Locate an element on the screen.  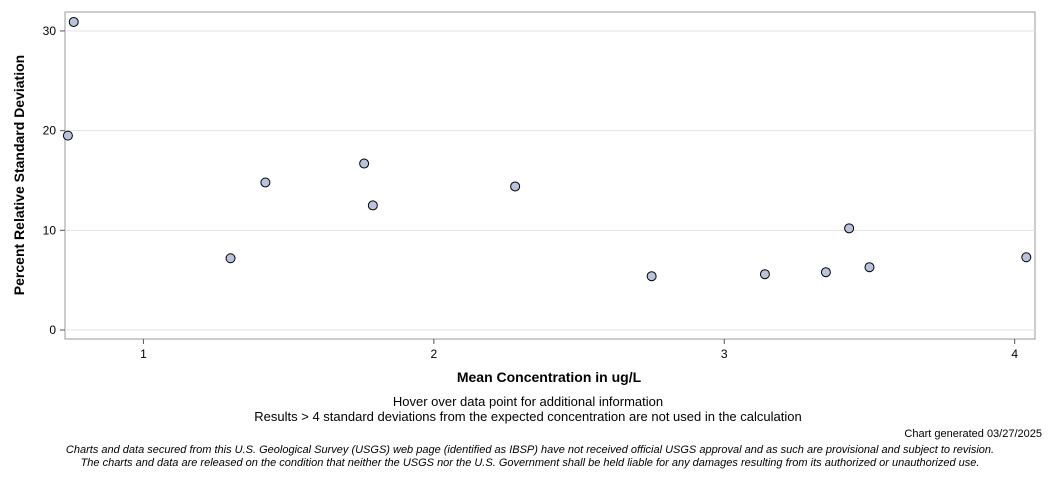
x-tick-label: 4 is located at coordinates (1014, 354).